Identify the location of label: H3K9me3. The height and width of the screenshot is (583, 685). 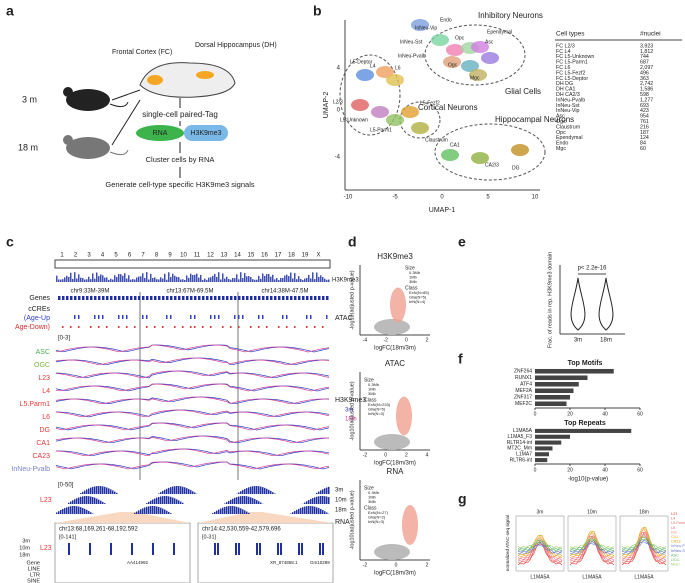
(205, 133).